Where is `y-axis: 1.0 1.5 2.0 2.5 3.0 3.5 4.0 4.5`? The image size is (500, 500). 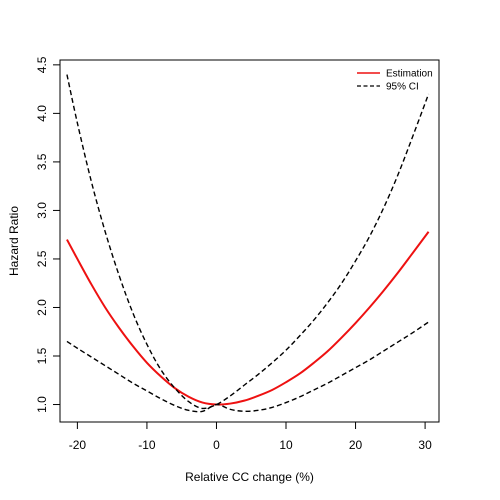
y-axis: 1.0 1.5 2.0 2.5 3.0 3.5 4.0 4.5 is located at coordinates (47, 234).